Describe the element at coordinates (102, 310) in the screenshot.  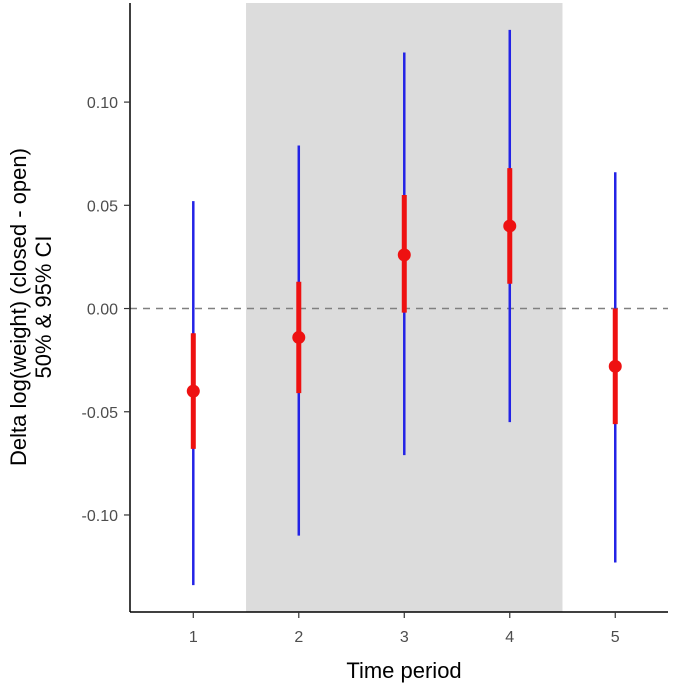
I see `y-tick-label: 0.00` at that location.